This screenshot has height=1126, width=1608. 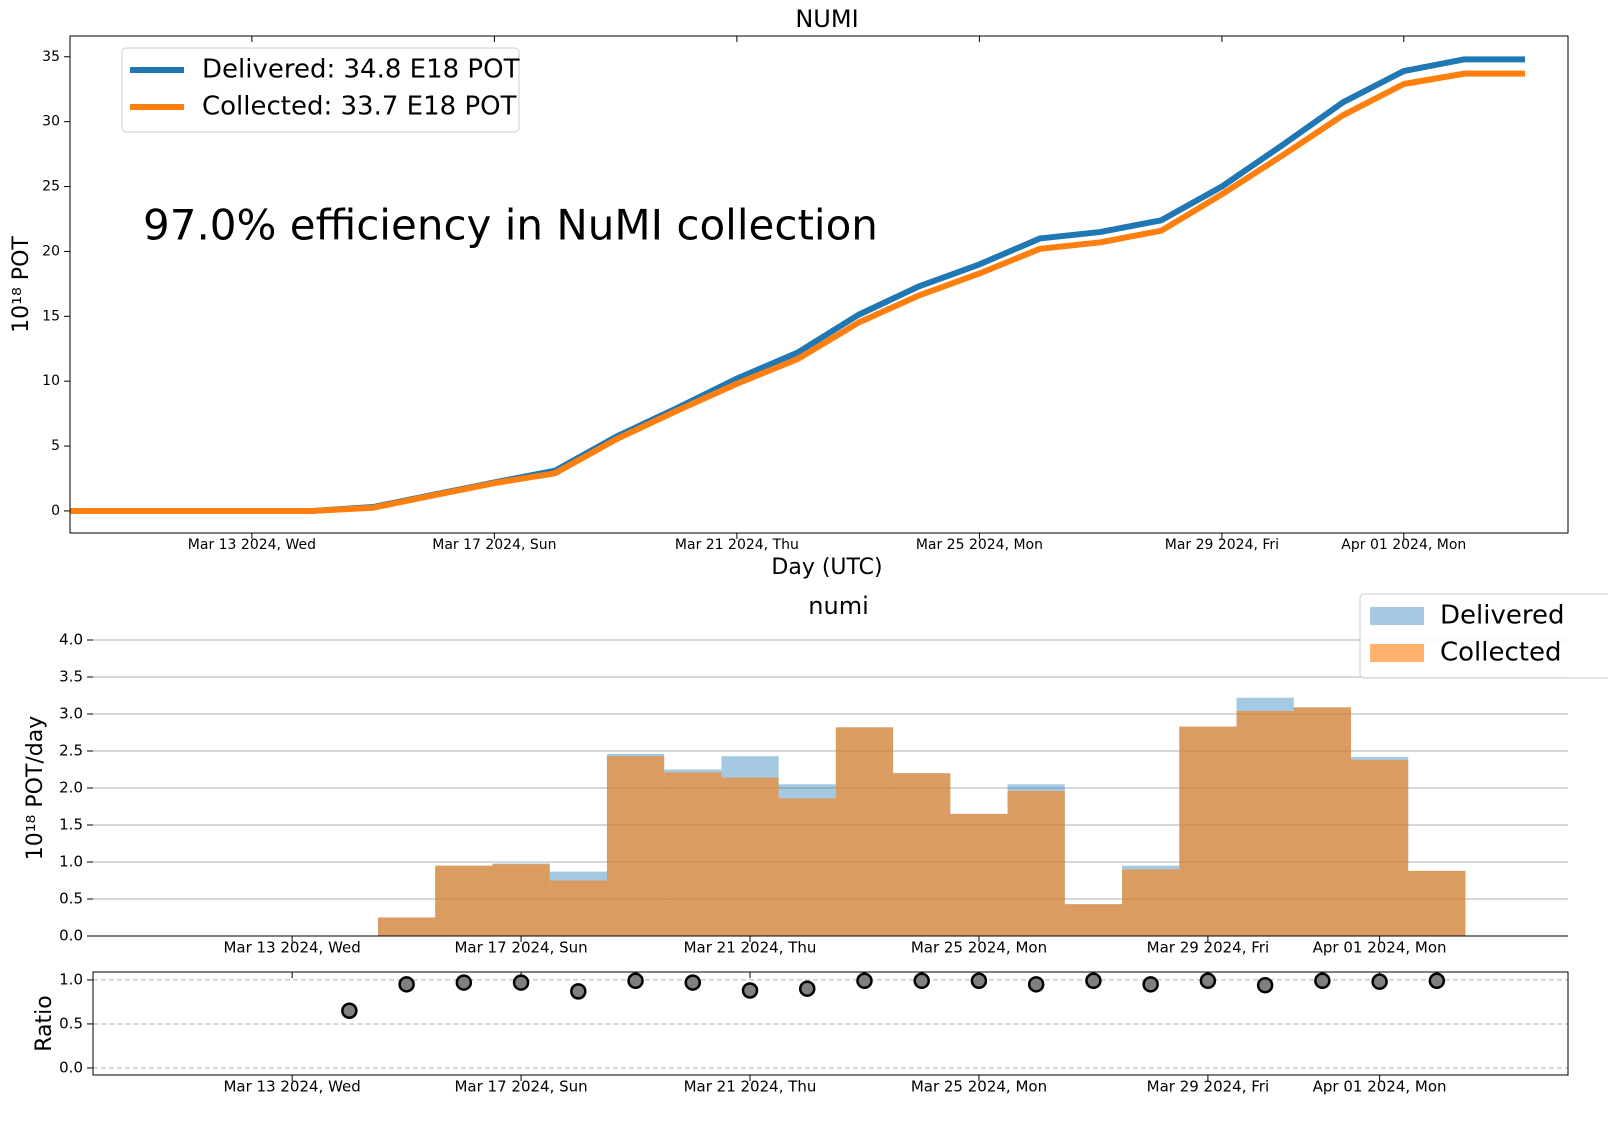 What do you see at coordinates (826, 19) in the screenshot?
I see `chart-title: NUMI` at bounding box center [826, 19].